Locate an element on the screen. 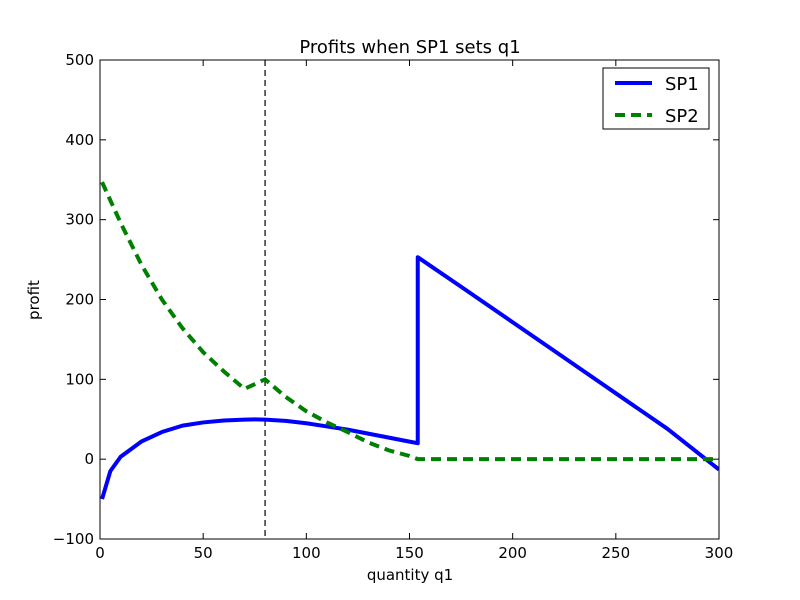 This screenshot has width=800, height=600. legend: SP1 SP2 is located at coordinates (656, 98).